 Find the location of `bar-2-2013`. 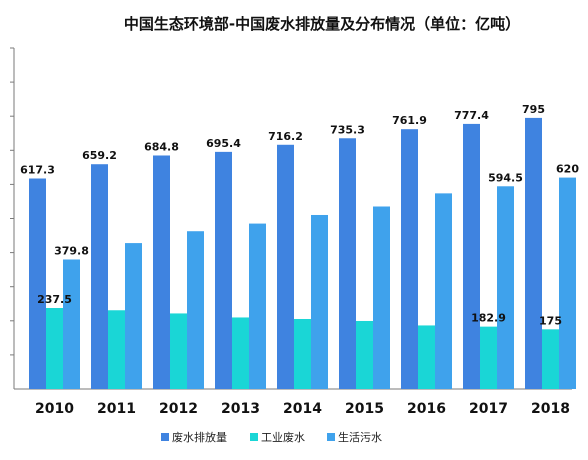

bar-2-2013 is located at coordinates (240, 353).